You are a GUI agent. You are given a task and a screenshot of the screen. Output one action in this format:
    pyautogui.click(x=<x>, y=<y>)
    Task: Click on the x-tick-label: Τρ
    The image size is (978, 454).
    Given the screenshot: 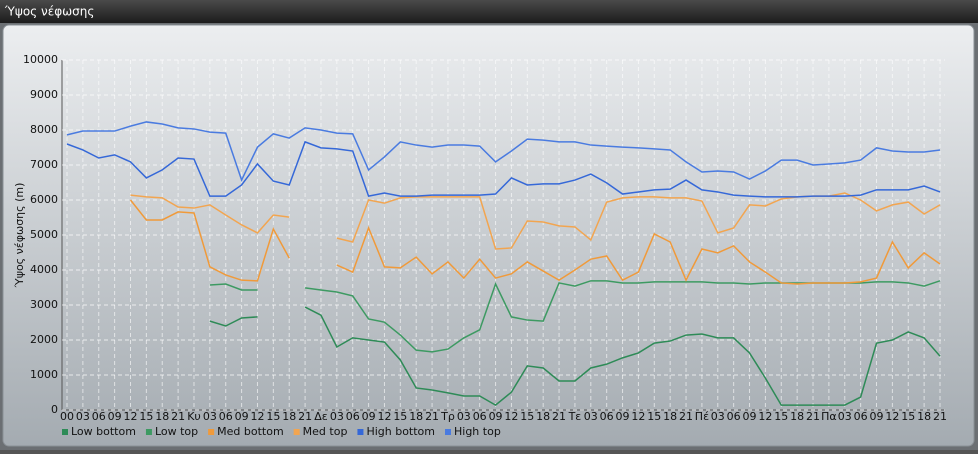 What is the action you would take?
    pyautogui.click(x=447, y=416)
    